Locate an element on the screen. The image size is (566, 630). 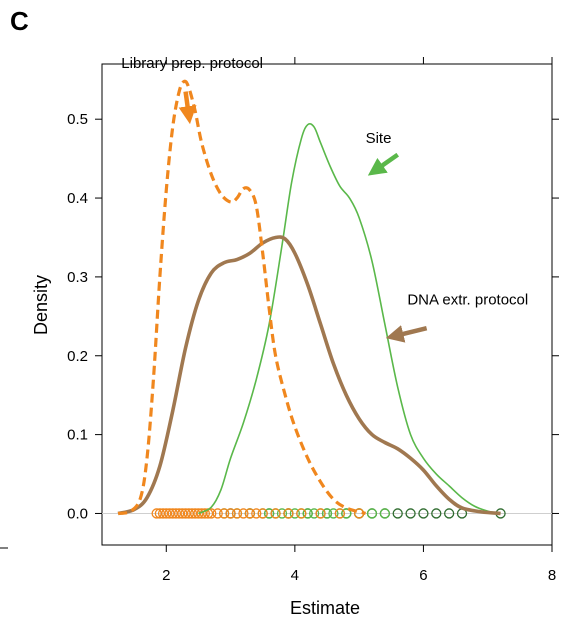
y-tick-label: 0.0 is located at coordinates (77, 513).